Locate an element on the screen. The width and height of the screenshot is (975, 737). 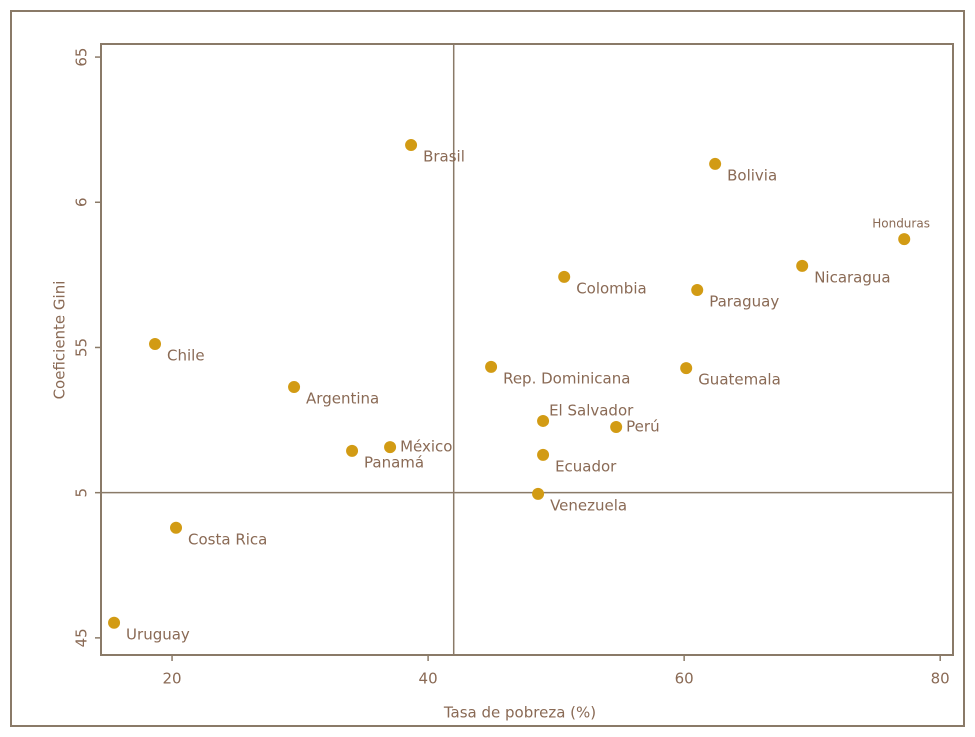
point-label: Venezuela is located at coordinates (588, 505).